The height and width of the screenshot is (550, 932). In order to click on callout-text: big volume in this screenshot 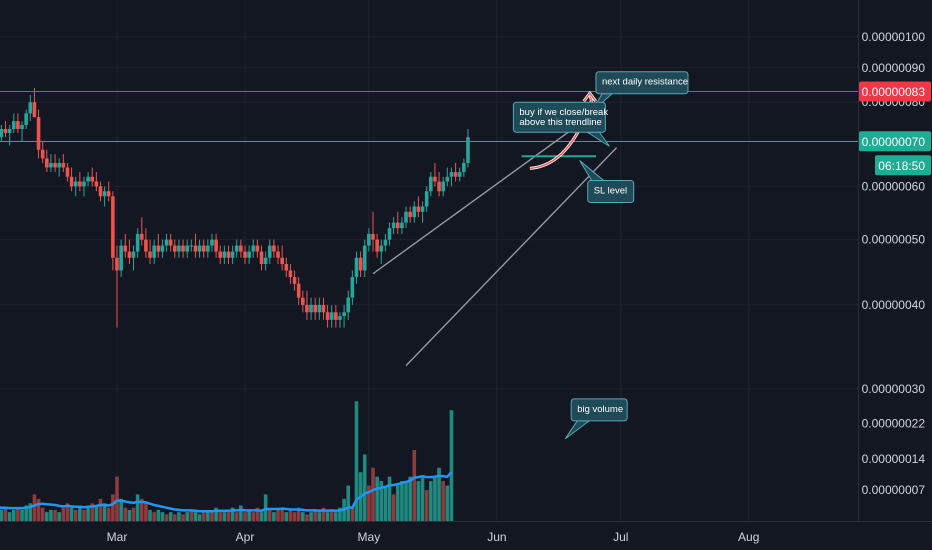, I will do `click(600, 409)`.